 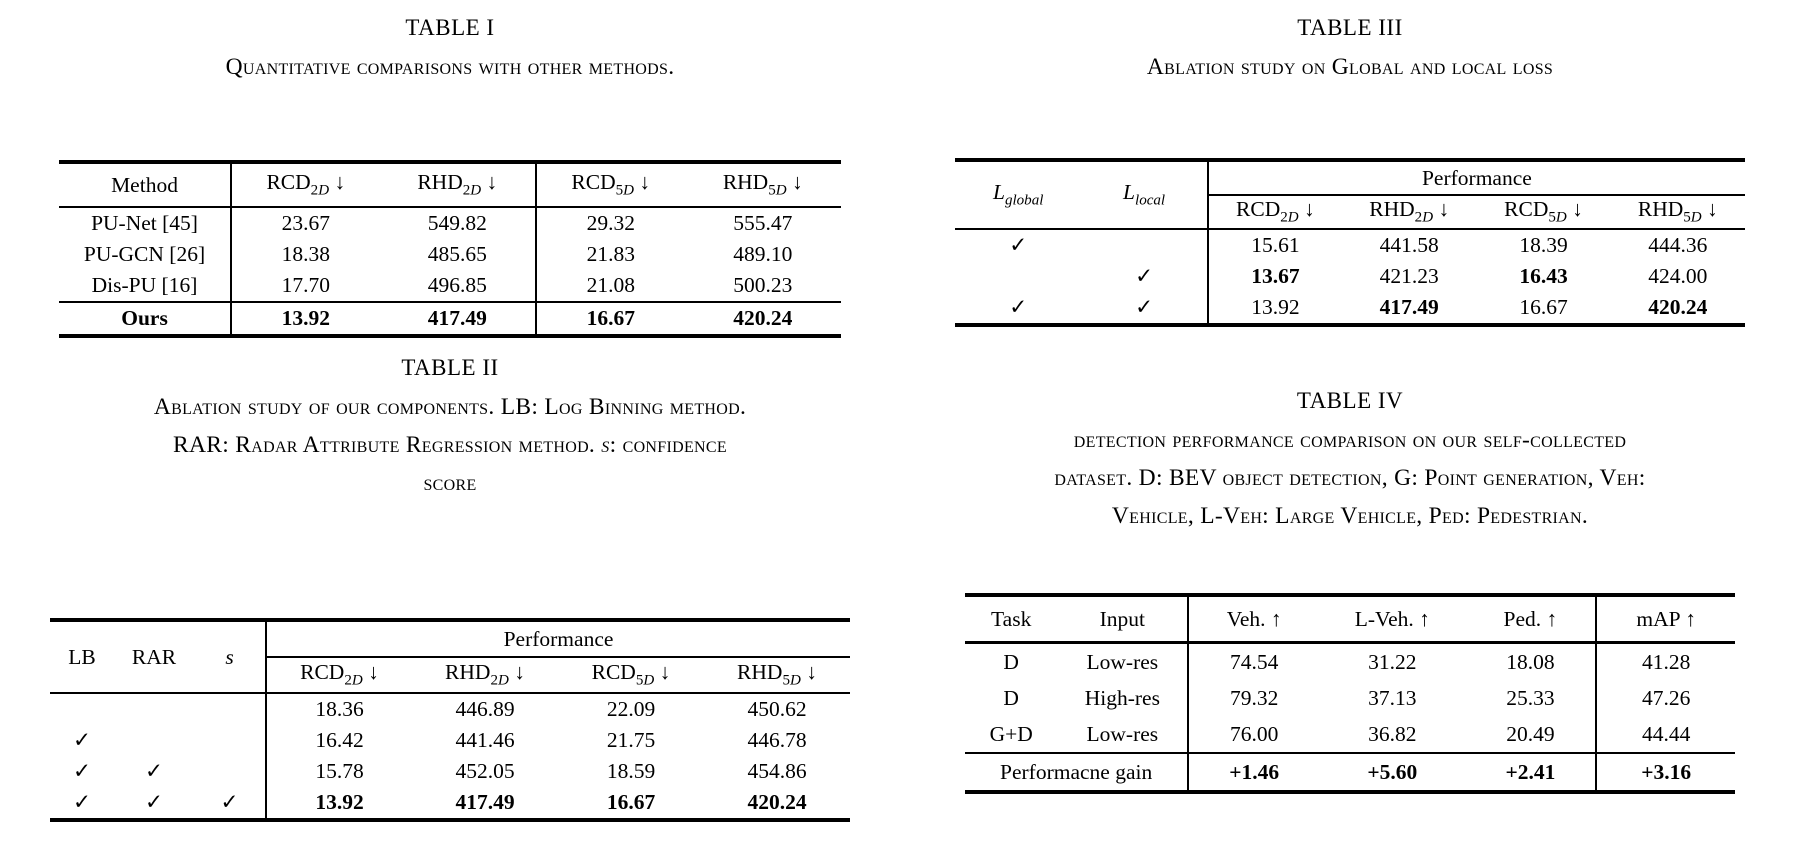 I want to click on table-cell: 18.36, so click(x=338, y=709).